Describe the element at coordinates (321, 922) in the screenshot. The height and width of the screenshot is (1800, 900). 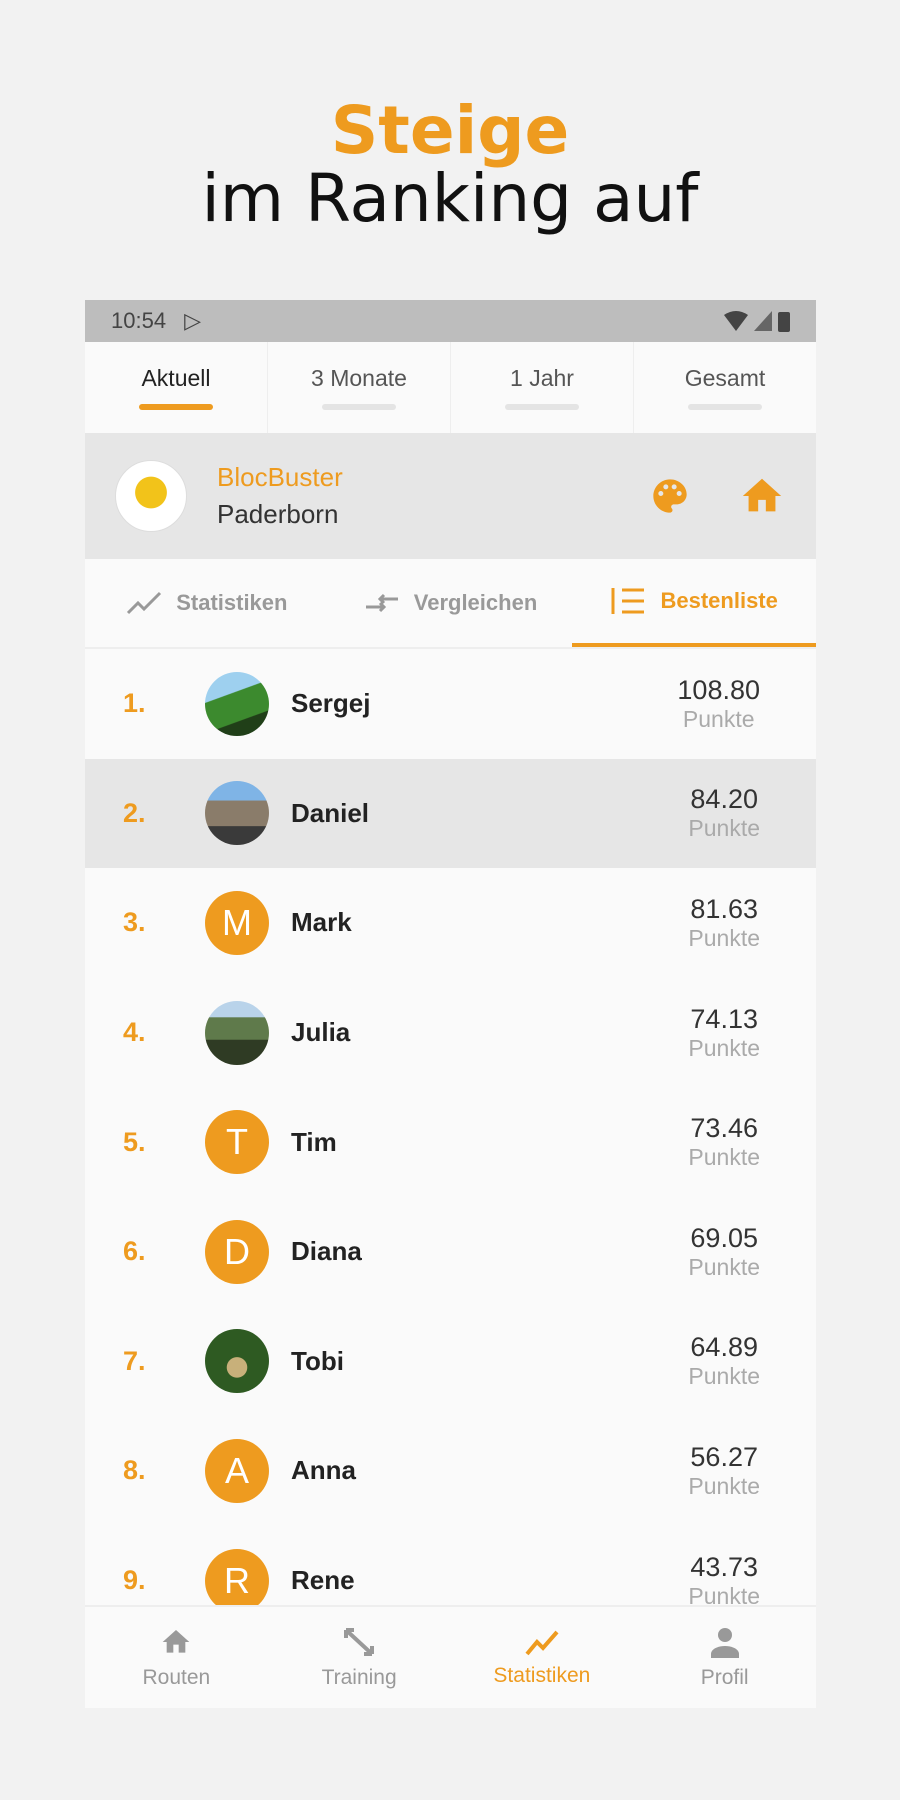
I see `user-name: Mark` at that location.